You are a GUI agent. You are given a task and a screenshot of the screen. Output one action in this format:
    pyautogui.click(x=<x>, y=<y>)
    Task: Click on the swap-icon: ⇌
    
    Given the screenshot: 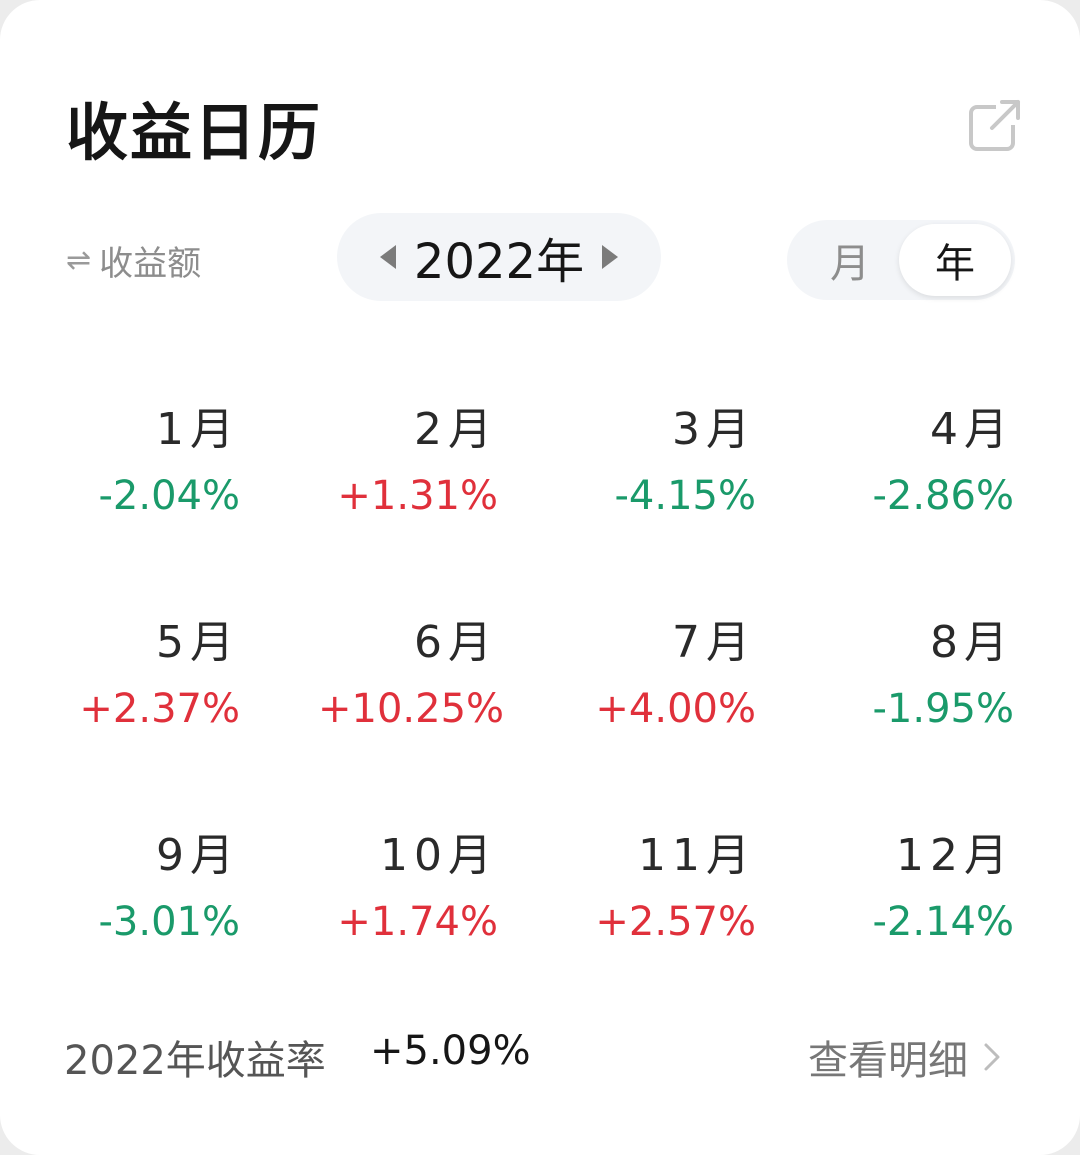 What is the action you would take?
    pyautogui.click(x=79, y=260)
    